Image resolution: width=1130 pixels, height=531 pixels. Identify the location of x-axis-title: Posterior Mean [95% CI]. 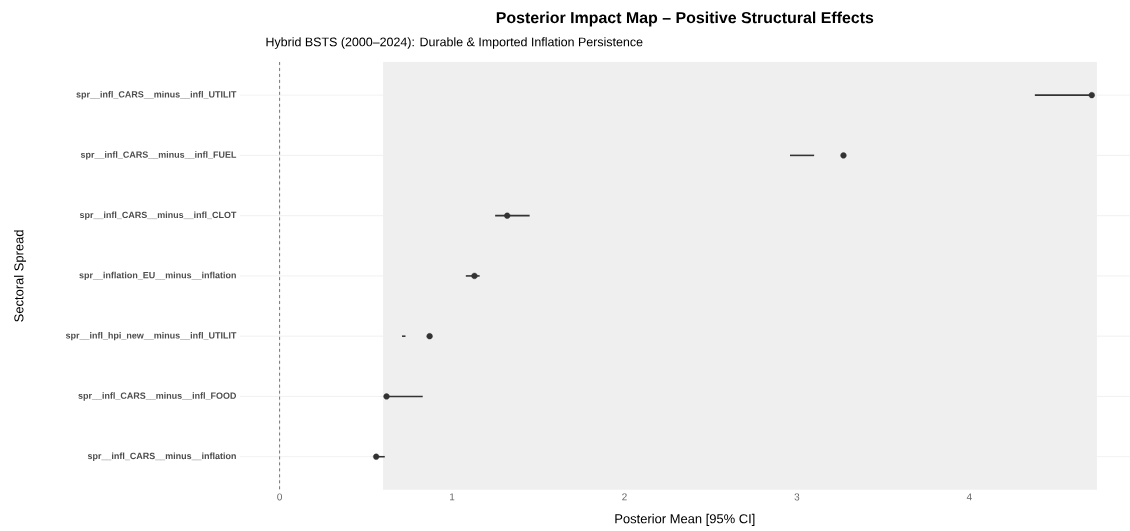
(685, 519).